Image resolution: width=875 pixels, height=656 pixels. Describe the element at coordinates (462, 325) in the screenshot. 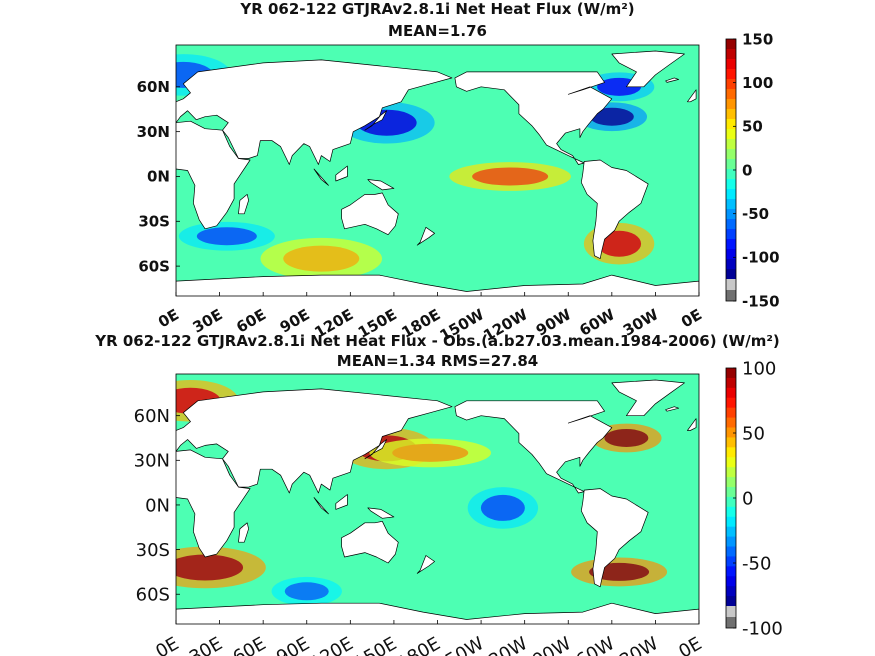

I see `x-tick-label: 150W` at that location.